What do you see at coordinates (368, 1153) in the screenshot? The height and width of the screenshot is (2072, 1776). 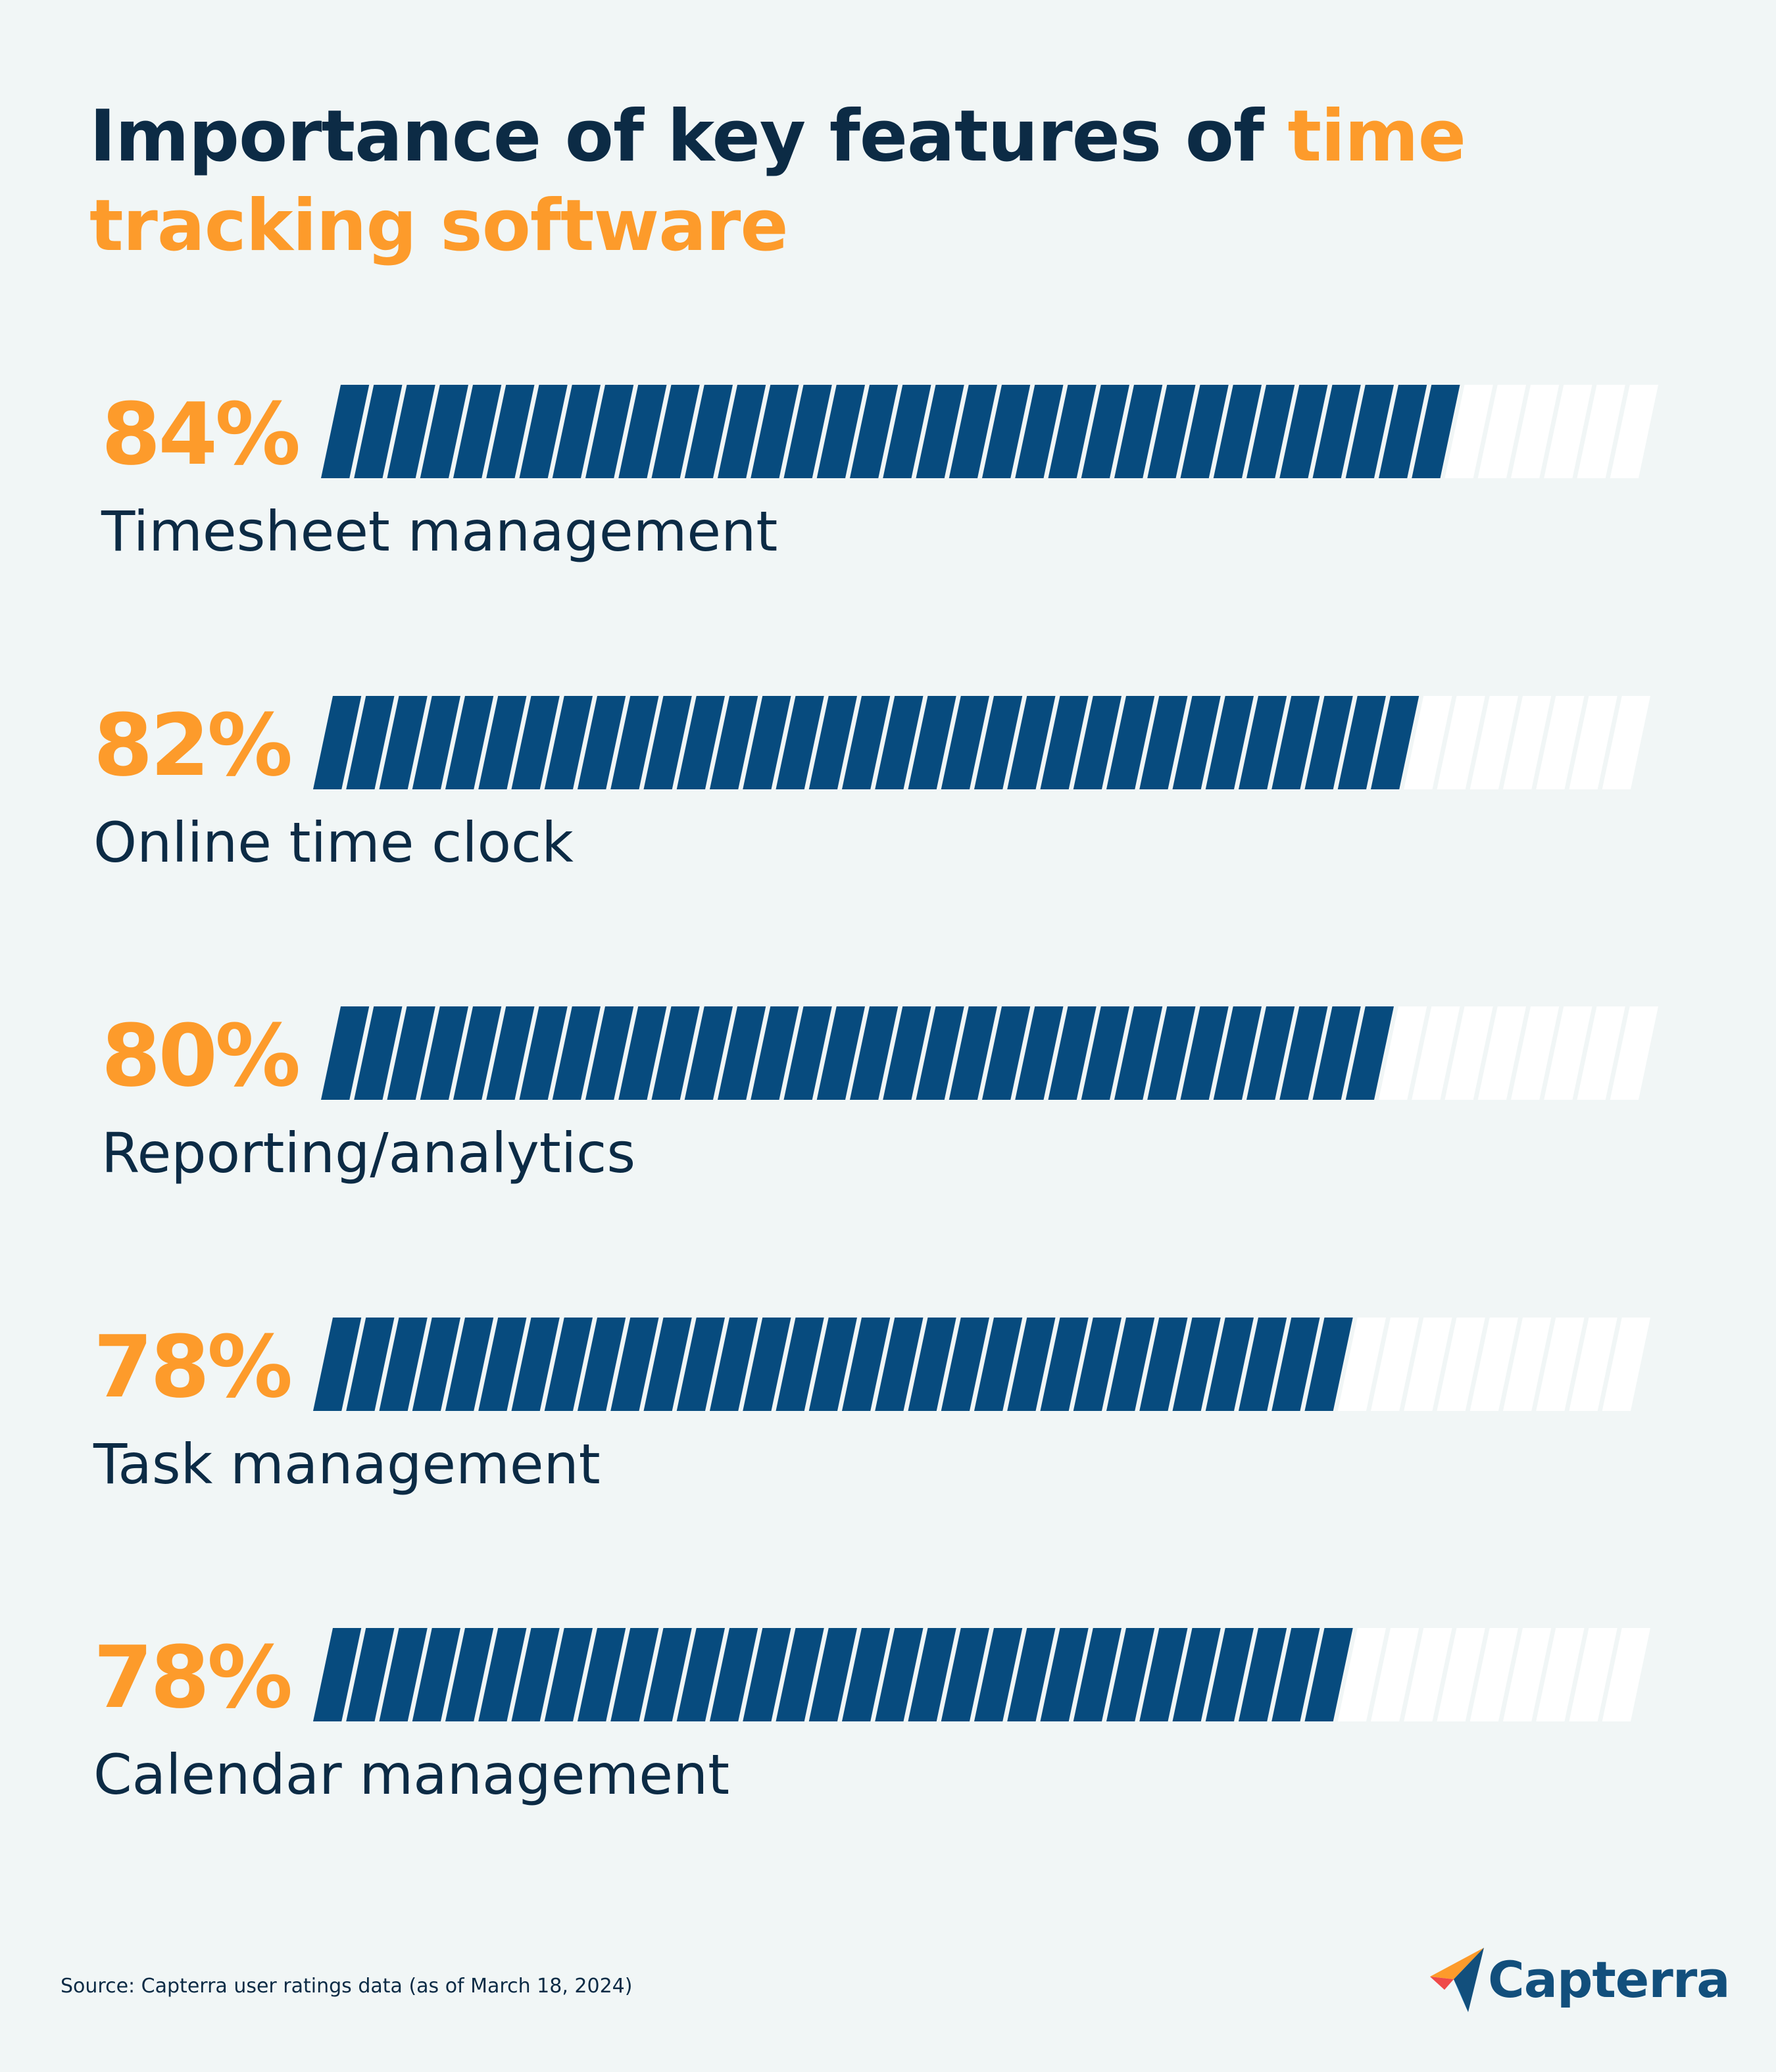 I see `category-label: Reporting/analytics` at bounding box center [368, 1153].